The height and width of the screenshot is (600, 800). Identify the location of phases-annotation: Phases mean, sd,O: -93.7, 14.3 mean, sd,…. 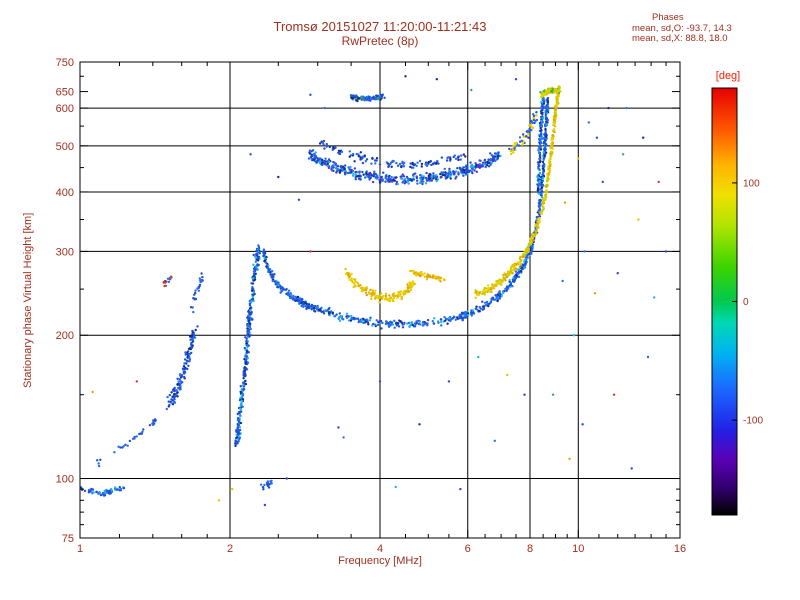
(712, 28).